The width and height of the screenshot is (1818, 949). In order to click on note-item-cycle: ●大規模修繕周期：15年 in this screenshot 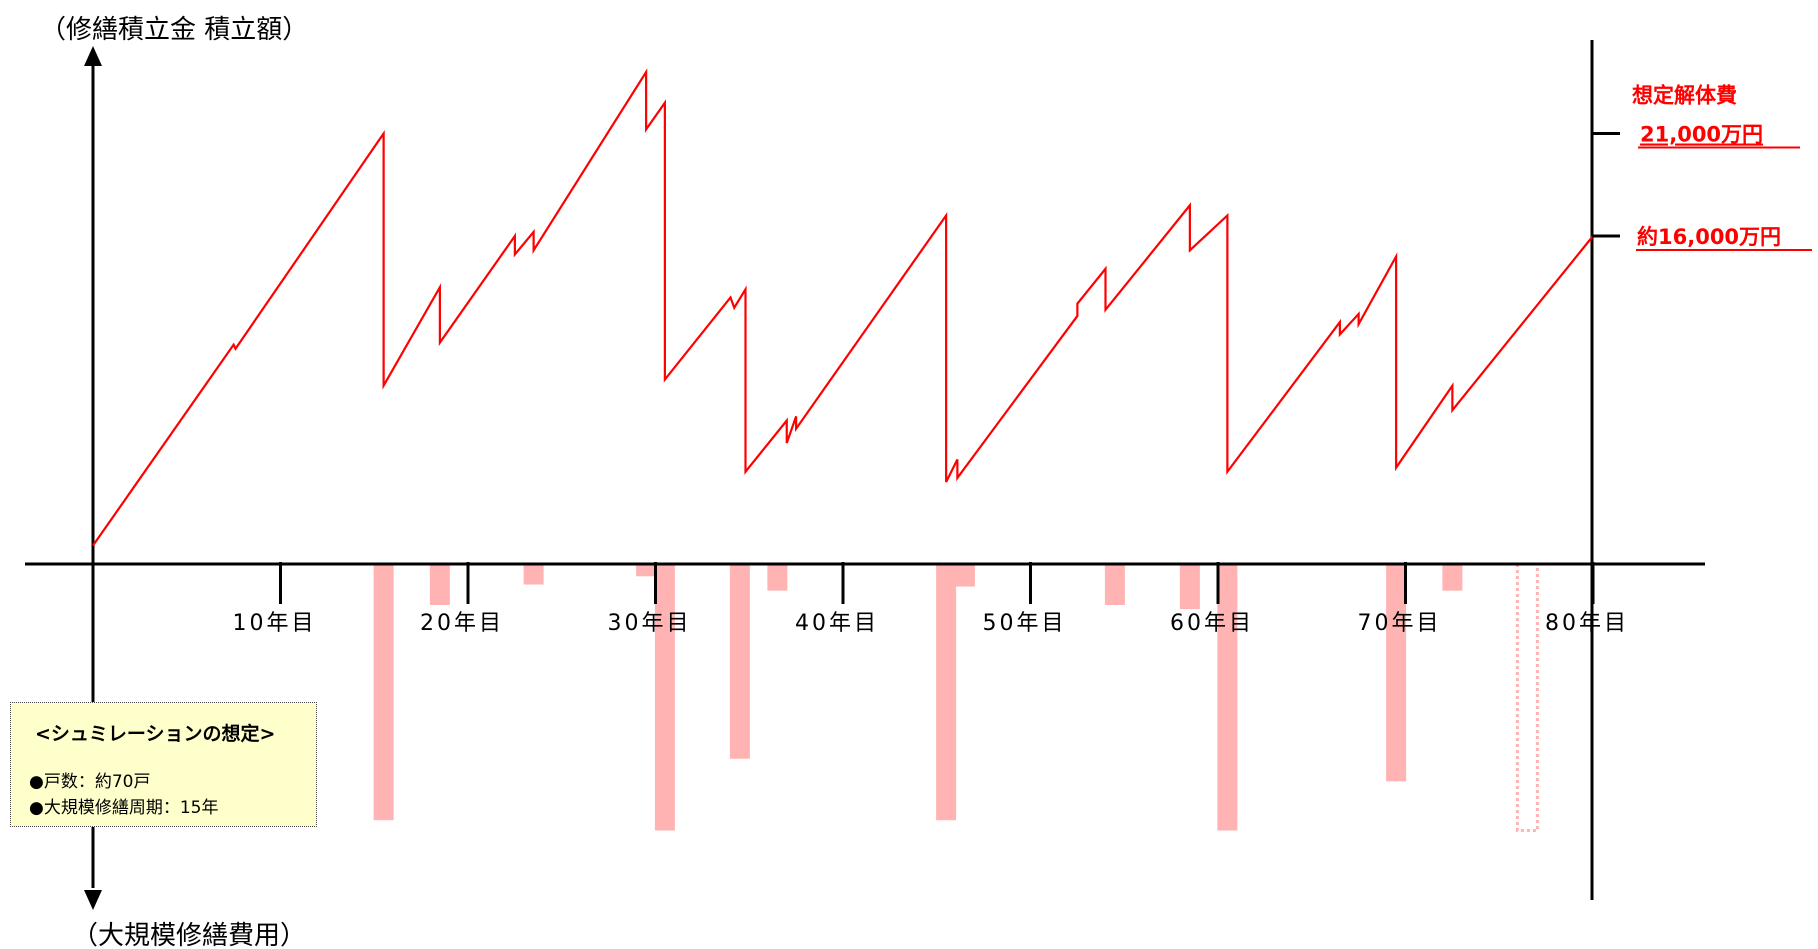, I will do `click(124, 808)`.